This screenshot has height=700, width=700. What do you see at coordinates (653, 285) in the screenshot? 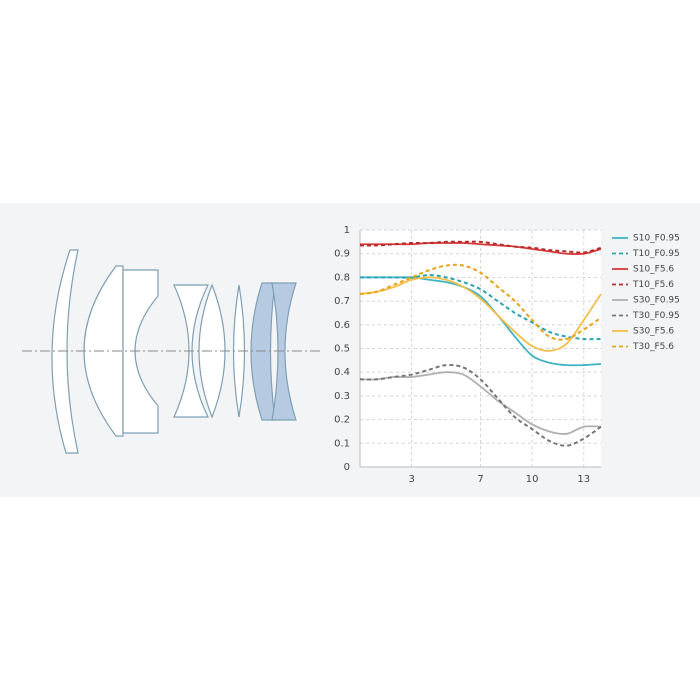
I see `legend-label: T10_F5.6` at bounding box center [653, 285].